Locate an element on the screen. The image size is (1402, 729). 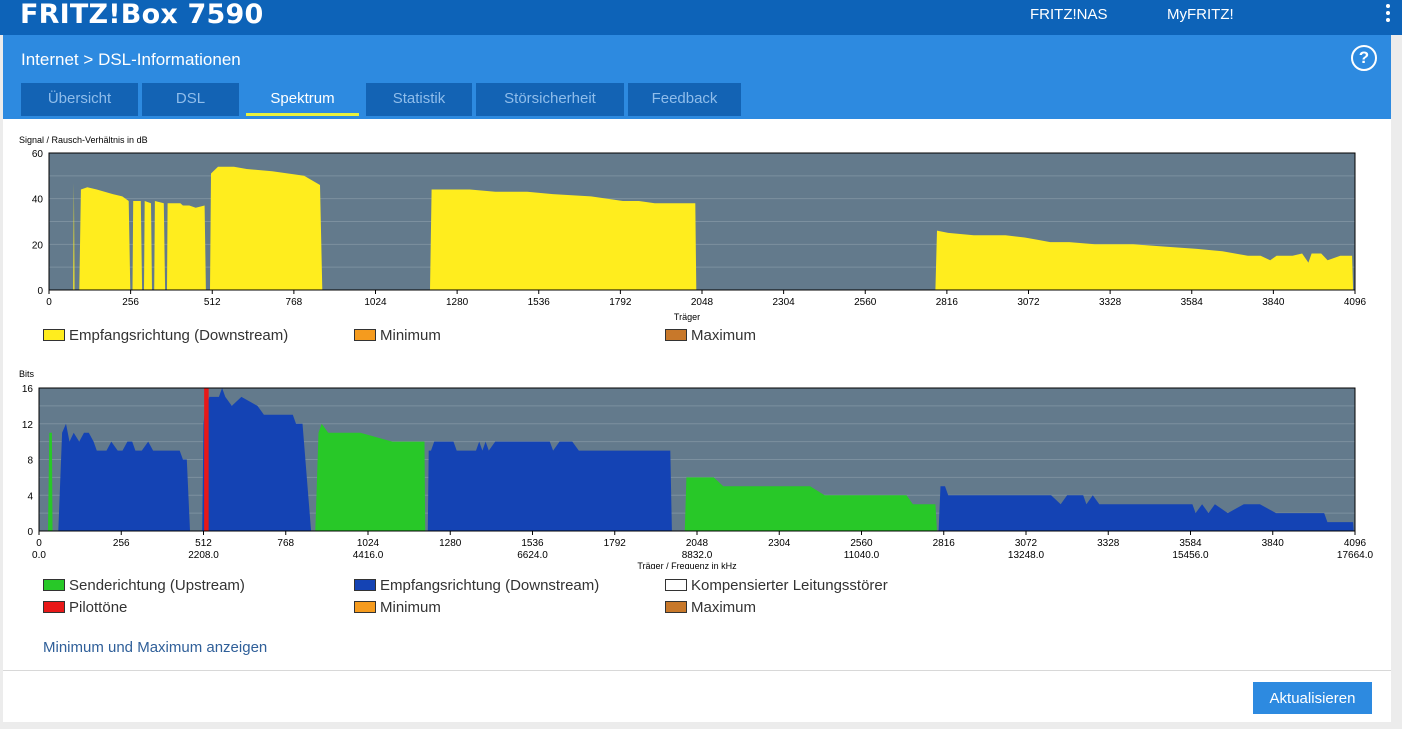
bits-ytick-label: 12 is located at coordinates (28, 425).